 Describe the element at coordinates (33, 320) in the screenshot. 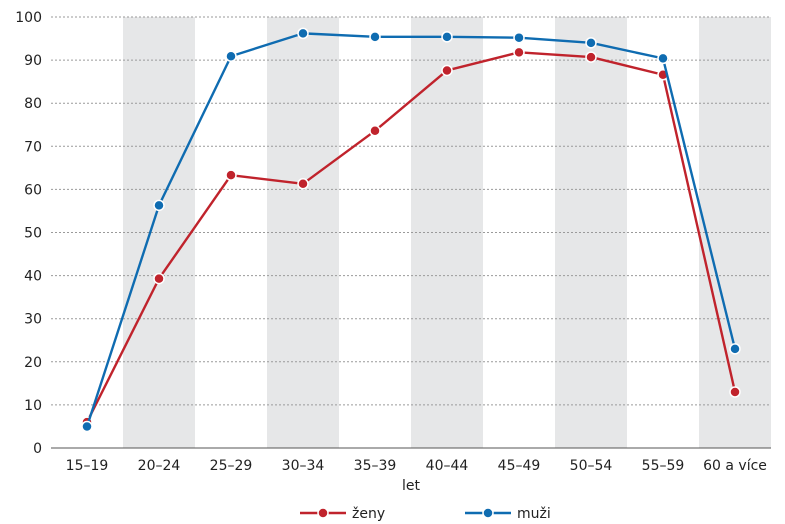

I see `y-tick-label: 30` at that location.